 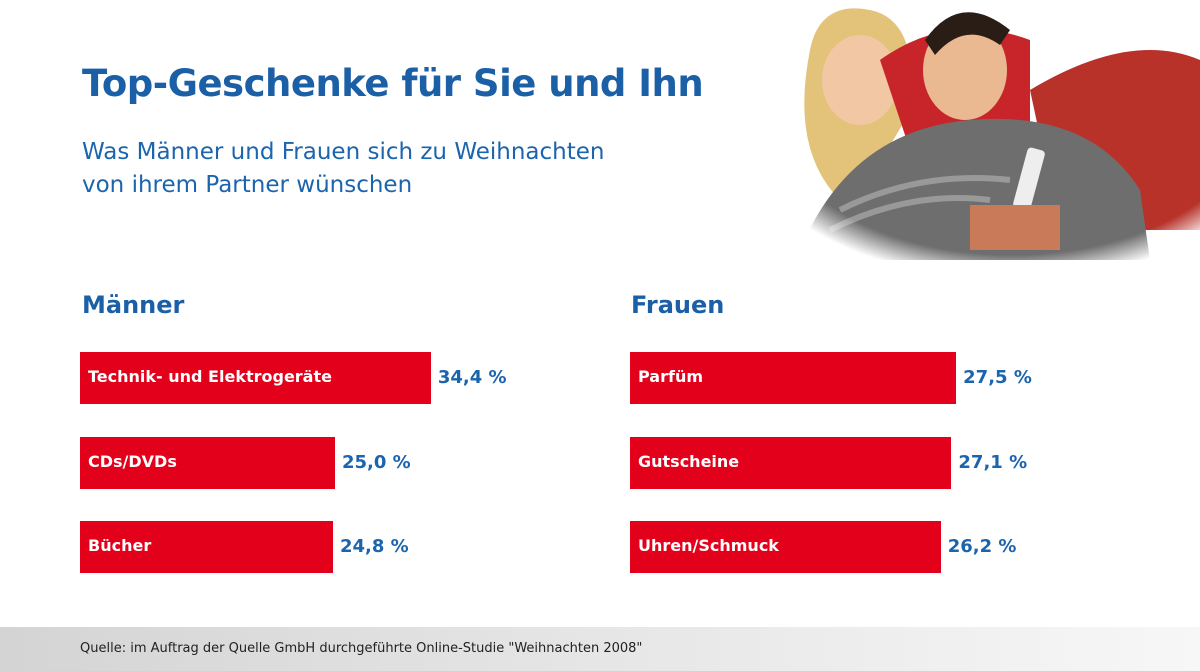 I want to click on men-title: Männer, so click(x=133, y=305).